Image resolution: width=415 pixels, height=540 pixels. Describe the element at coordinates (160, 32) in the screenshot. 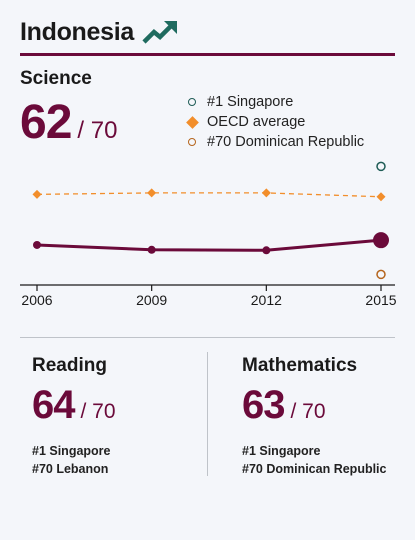

I see `trend-up-icon` at that location.